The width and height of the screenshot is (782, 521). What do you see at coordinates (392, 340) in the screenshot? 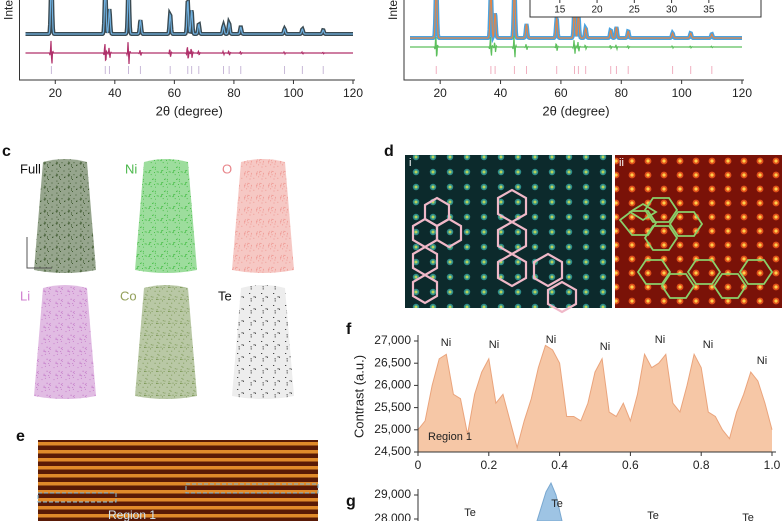
I see `y-tick-label: 27,000` at bounding box center [392, 340].